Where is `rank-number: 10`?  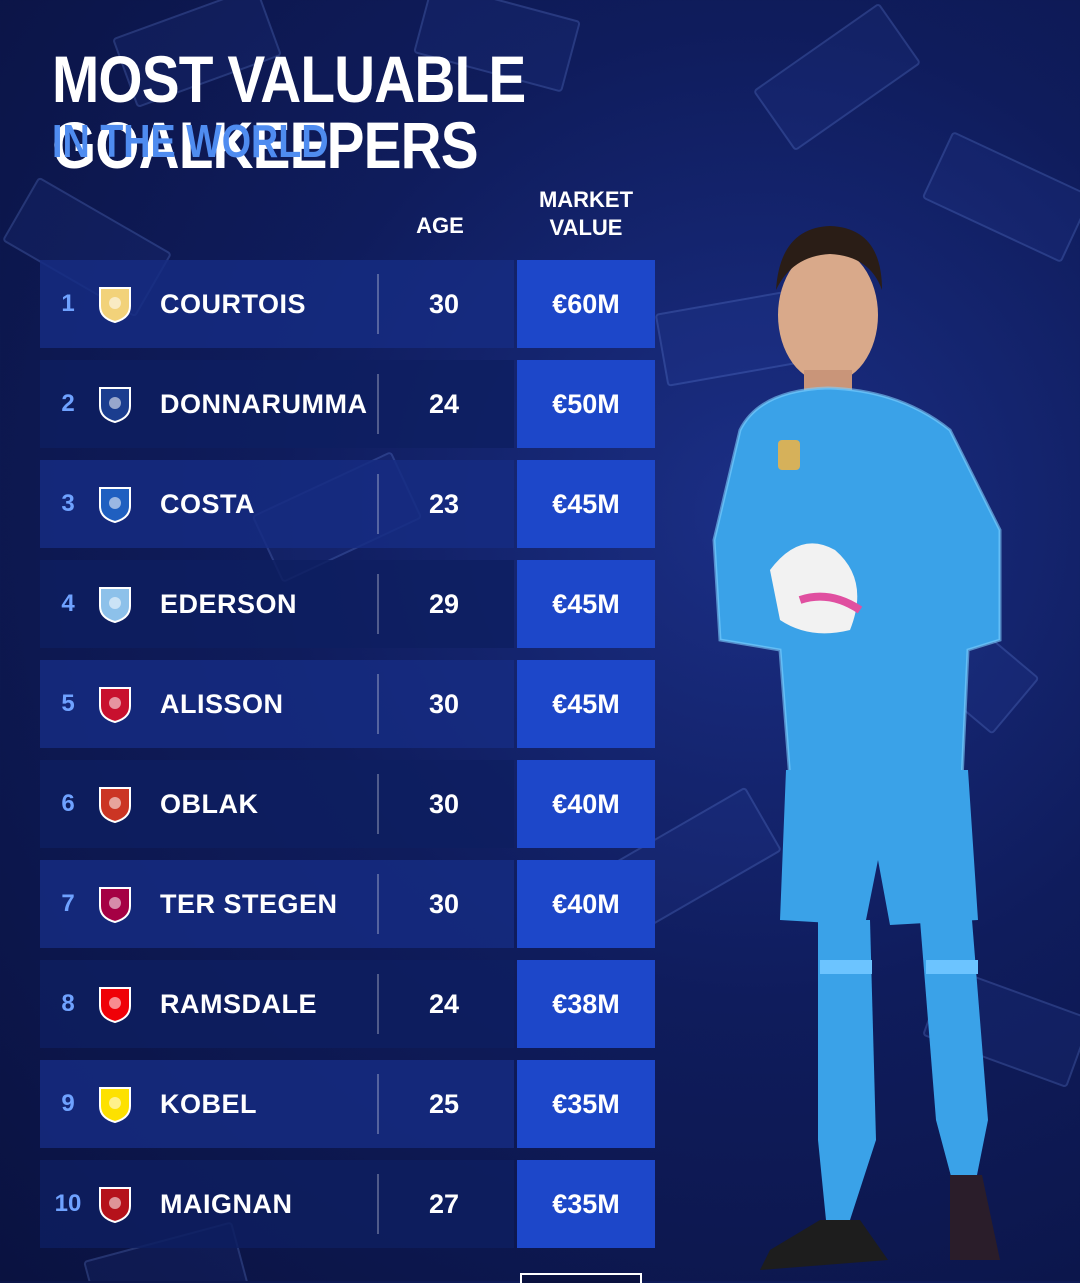
rank-number: 10 is located at coordinates (68, 1203).